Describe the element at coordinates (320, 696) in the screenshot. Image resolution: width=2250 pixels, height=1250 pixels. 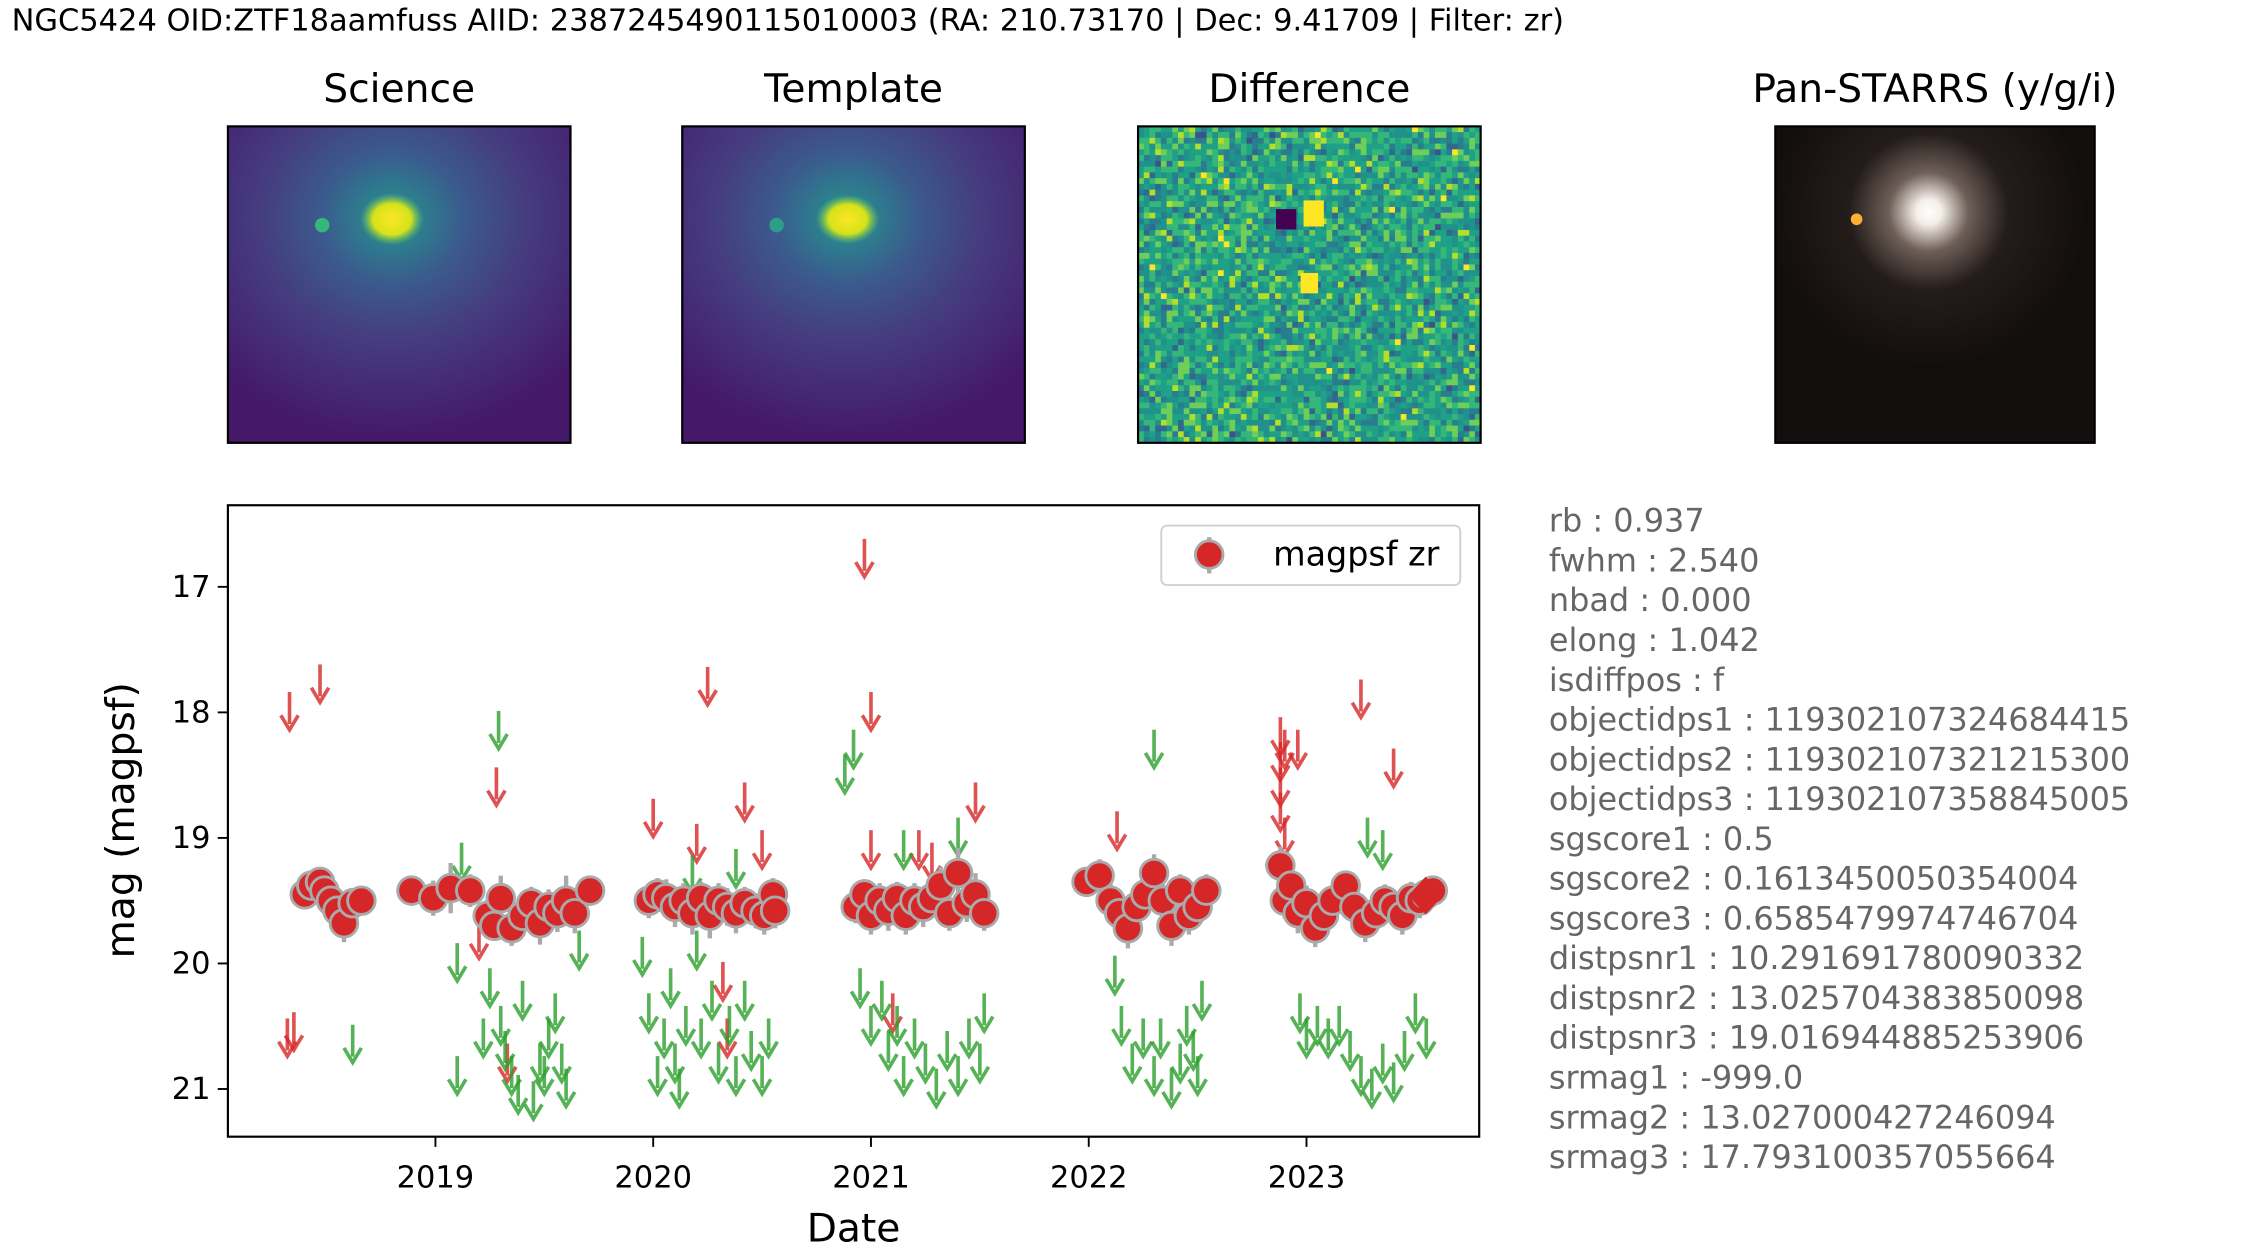
I see `arrow-head` at that location.